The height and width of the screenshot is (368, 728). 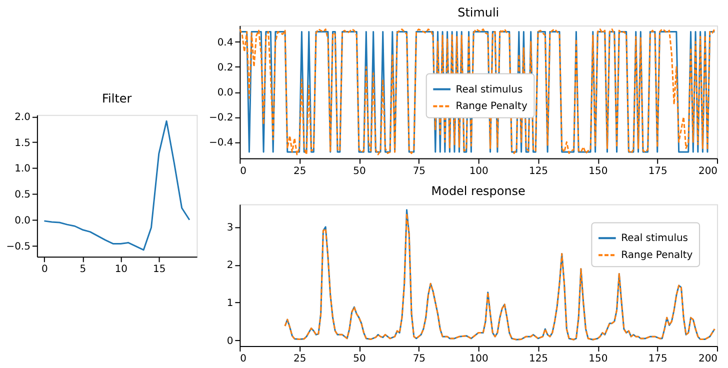 What do you see at coordinates (225, 42) in the screenshot?
I see `y-tick-label: 0.4` at bounding box center [225, 42].